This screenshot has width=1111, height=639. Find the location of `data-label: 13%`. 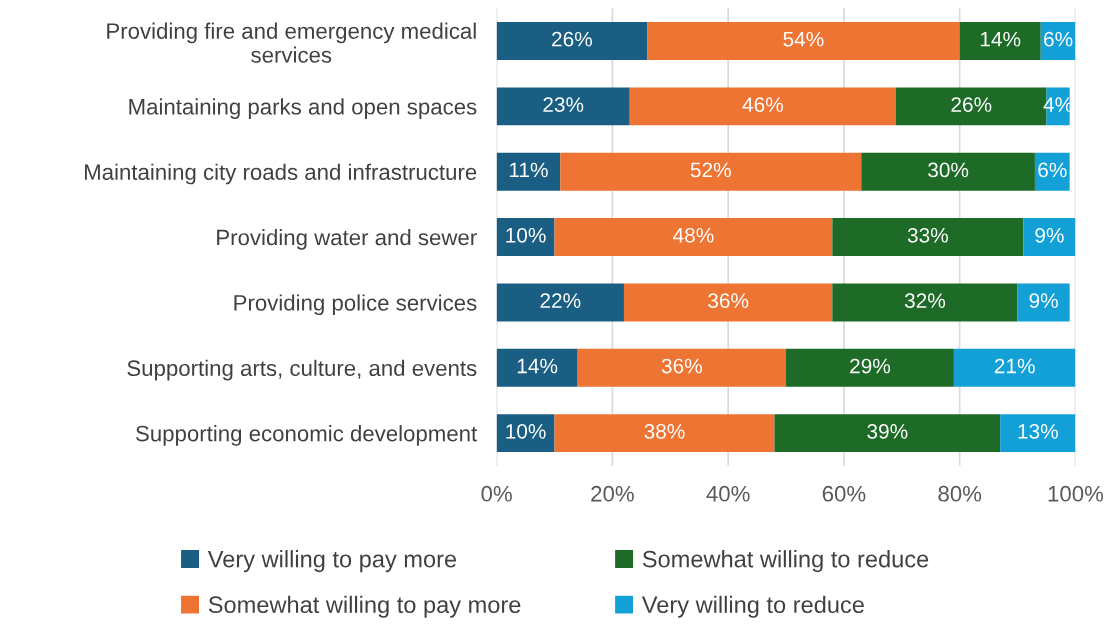

data-label: 13% is located at coordinates (1038, 431).